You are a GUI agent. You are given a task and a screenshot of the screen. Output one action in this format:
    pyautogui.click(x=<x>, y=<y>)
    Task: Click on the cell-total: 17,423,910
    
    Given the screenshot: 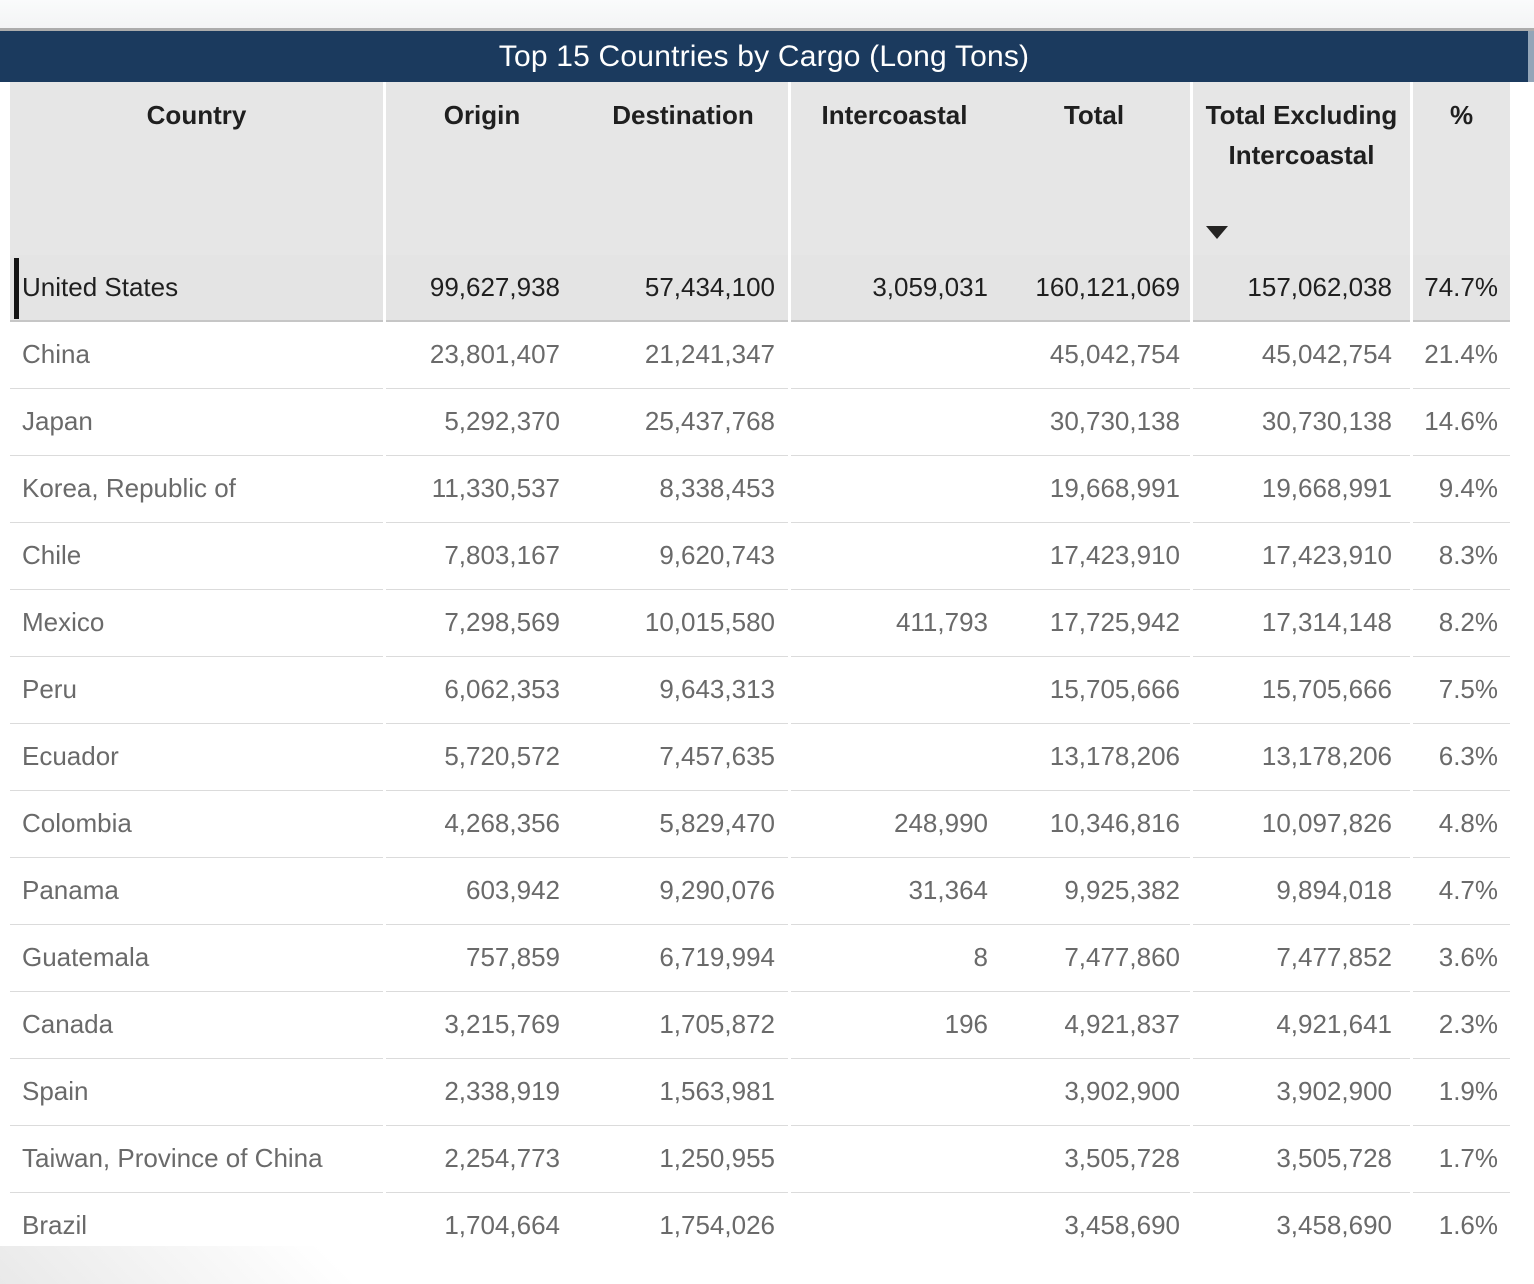 What is the action you would take?
    pyautogui.click(x=1094, y=556)
    